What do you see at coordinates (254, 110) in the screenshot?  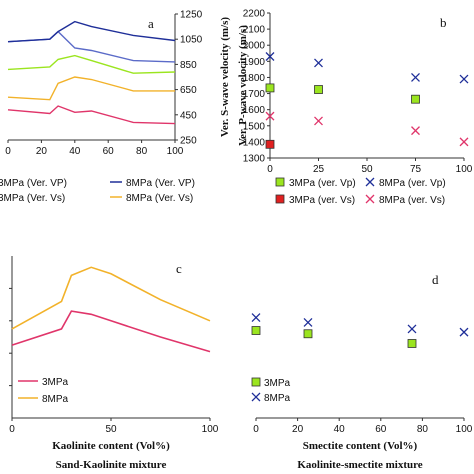 I see `y-tick-label: 1600` at bounding box center [254, 110].